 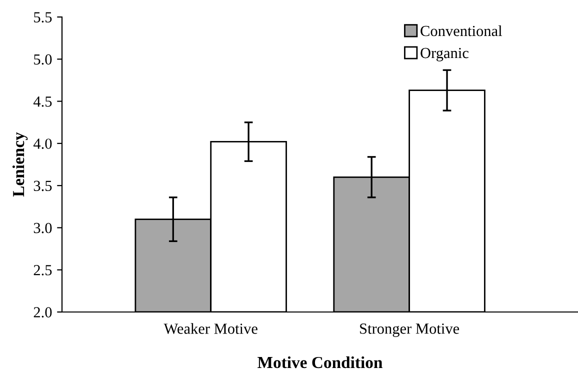 I want to click on y-tick-label: 4.0, so click(x=42, y=143).